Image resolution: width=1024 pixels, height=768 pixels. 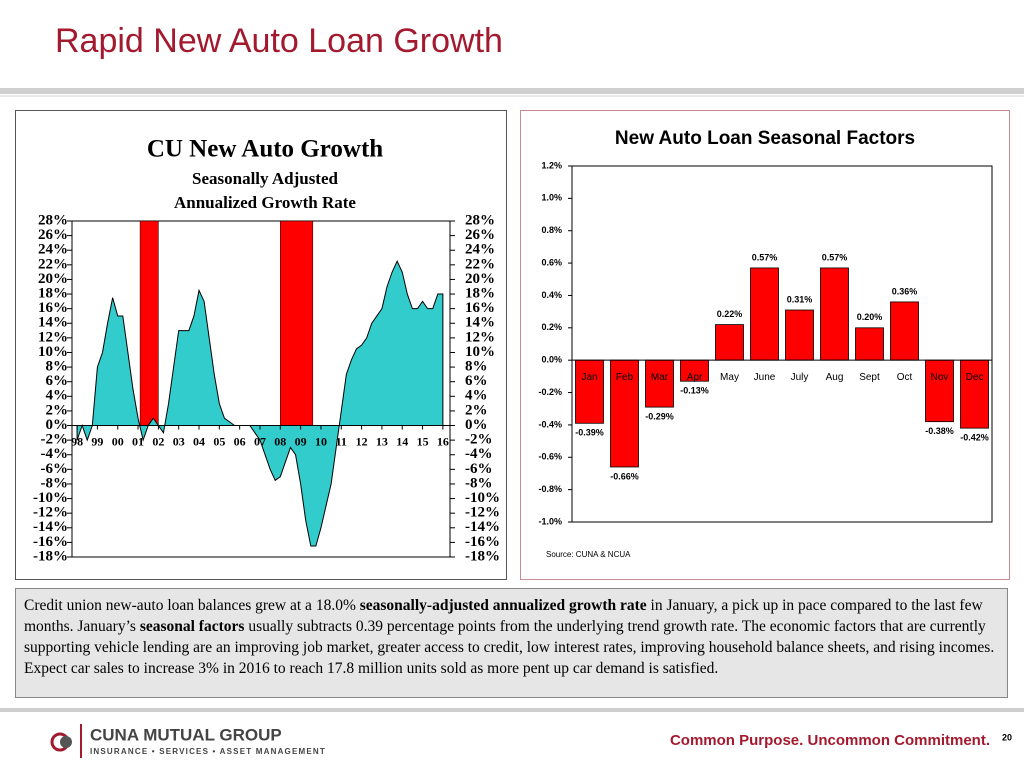 I want to click on x-tick-label: 11, so click(x=341, y=441).